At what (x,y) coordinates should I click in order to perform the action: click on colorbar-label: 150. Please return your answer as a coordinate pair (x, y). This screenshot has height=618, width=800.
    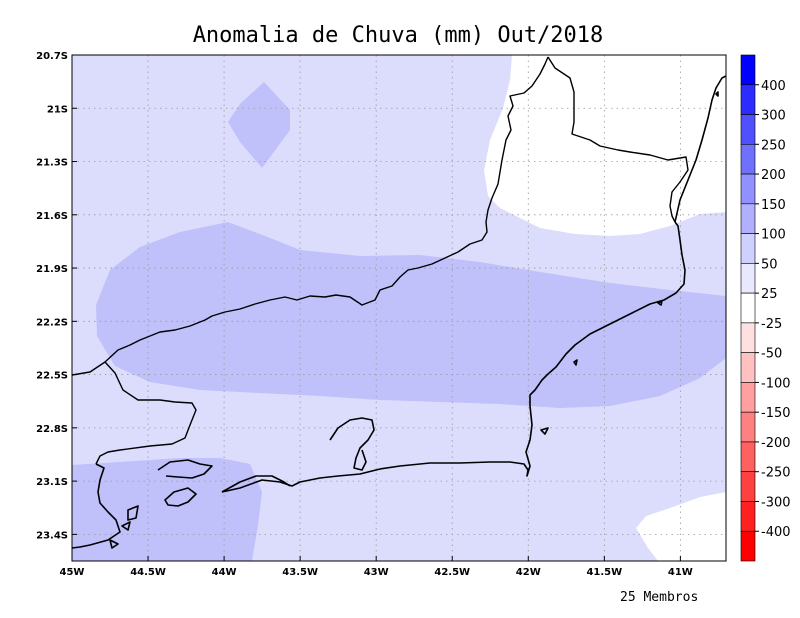
    Looking at the image, I should click on (773, 205).